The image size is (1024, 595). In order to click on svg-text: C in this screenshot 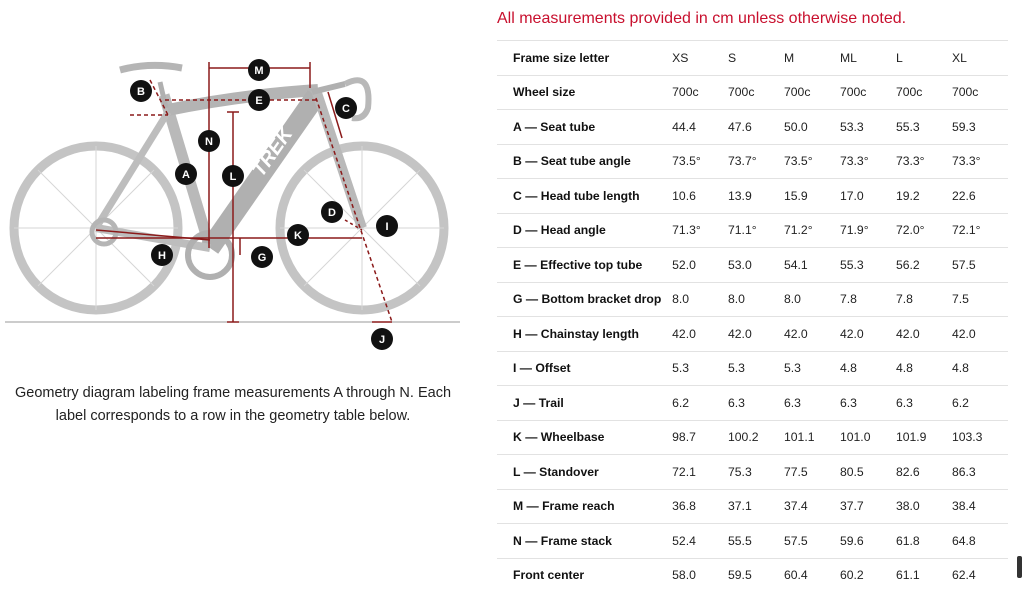, I will do `click(346, 109)`.